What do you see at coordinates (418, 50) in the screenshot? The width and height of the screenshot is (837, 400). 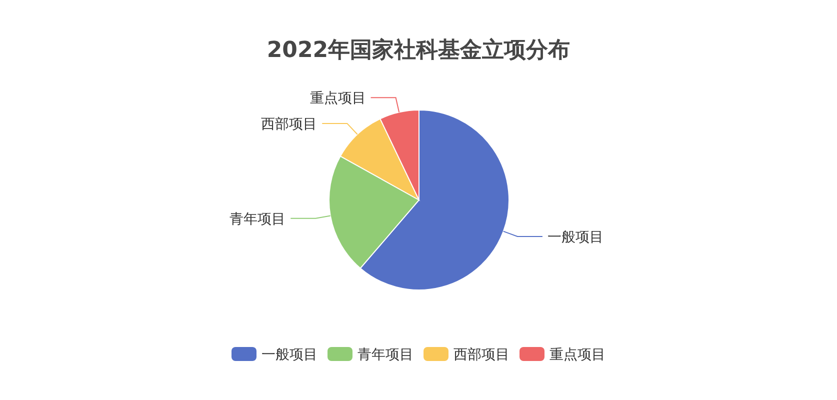 I see `chart-title: 2022年国家社科基金立项分布` at bounding box center [418, 50].